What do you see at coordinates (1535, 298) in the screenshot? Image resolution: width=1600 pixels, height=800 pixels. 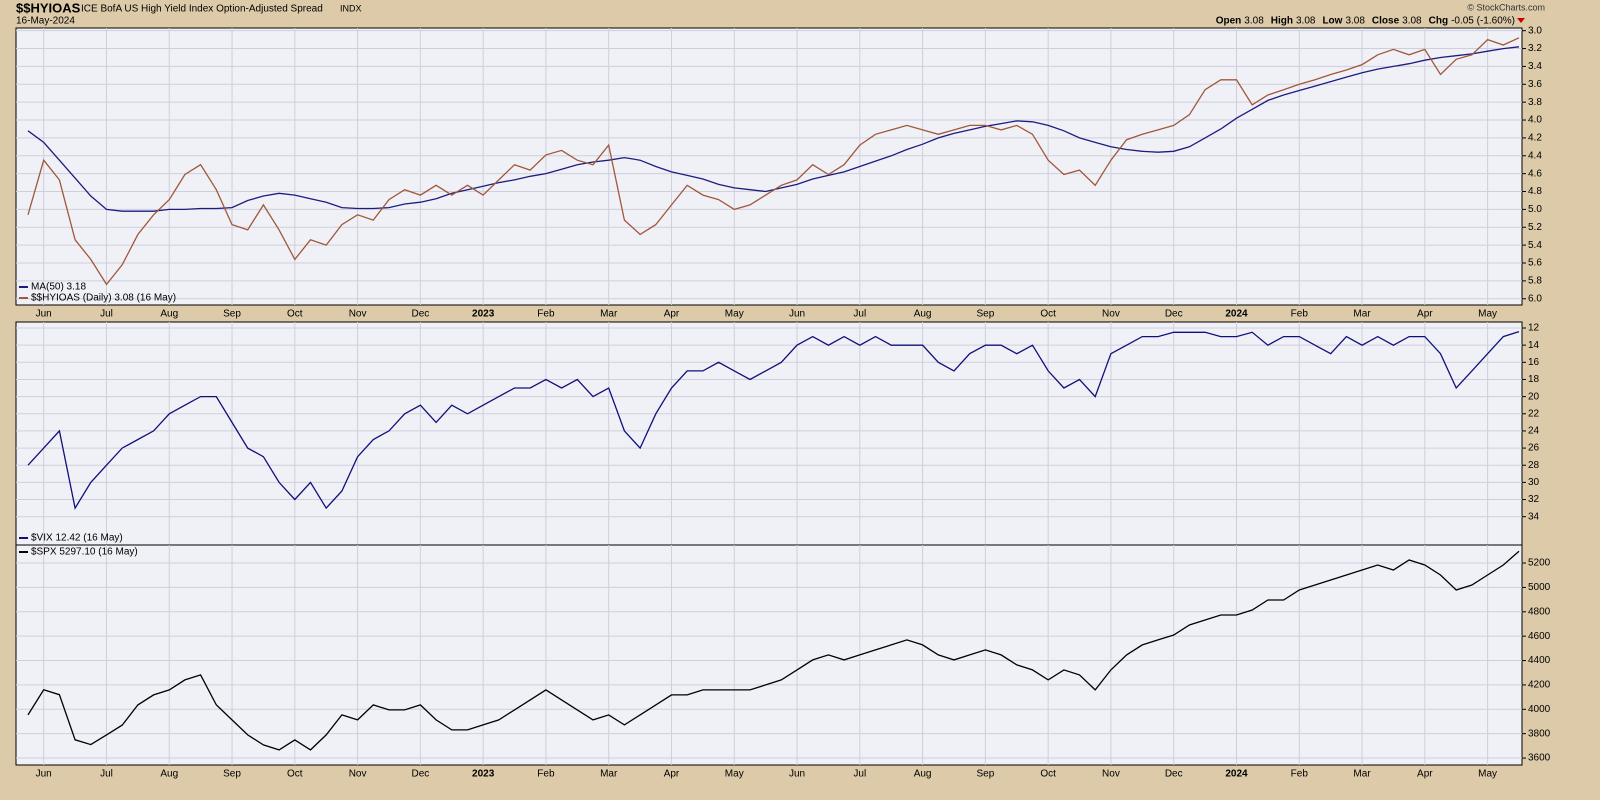 I see `y-tick-label: 6.0` at bounding box center [1535, 298].